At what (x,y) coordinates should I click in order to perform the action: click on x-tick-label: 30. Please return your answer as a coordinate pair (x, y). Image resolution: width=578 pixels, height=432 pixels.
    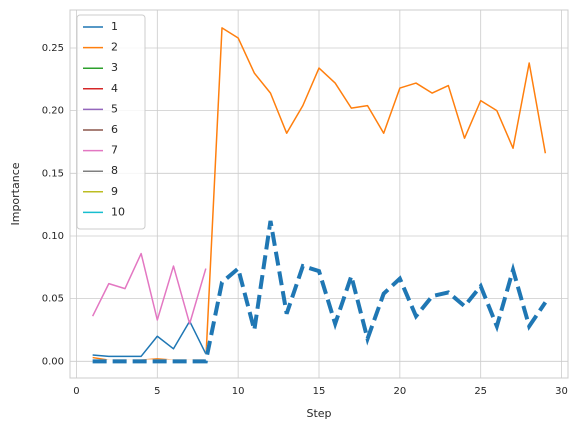
    Looking at the image, I should click on (561, 391).